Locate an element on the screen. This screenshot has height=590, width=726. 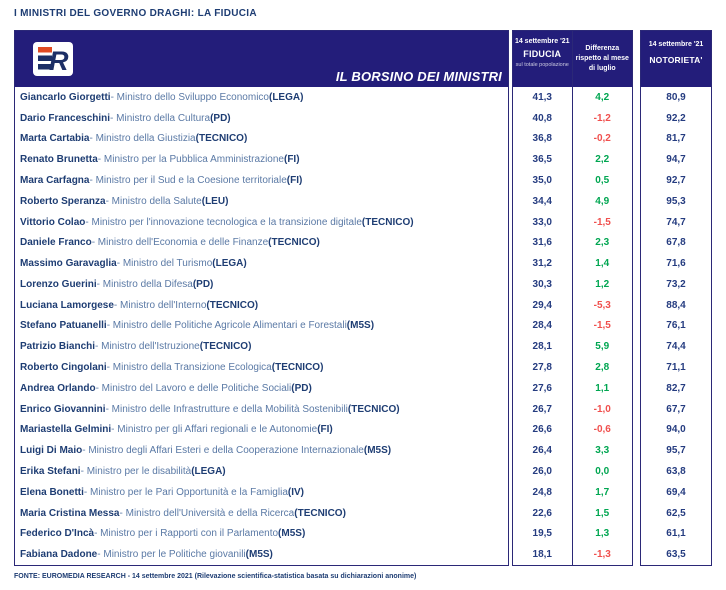
fiducia-value: 34,4 is located at coordinates (543, 201).